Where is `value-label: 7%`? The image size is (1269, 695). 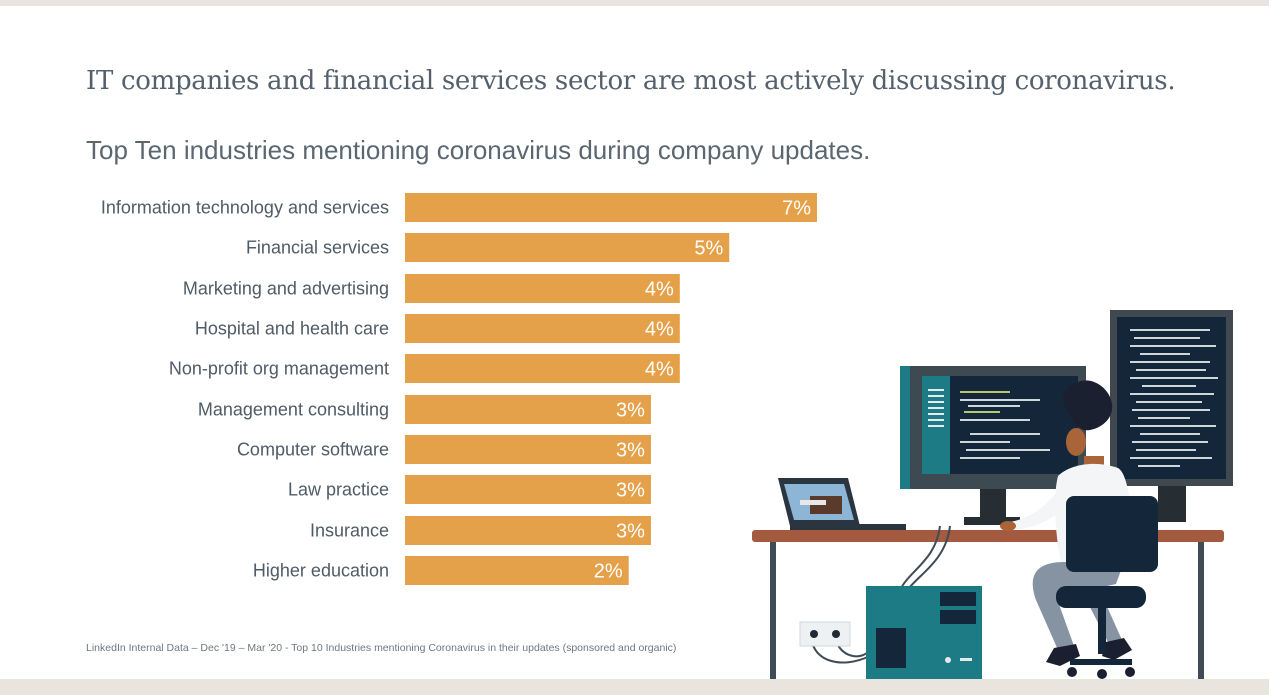
value-label: 7% is located at coordinates (796, 209).